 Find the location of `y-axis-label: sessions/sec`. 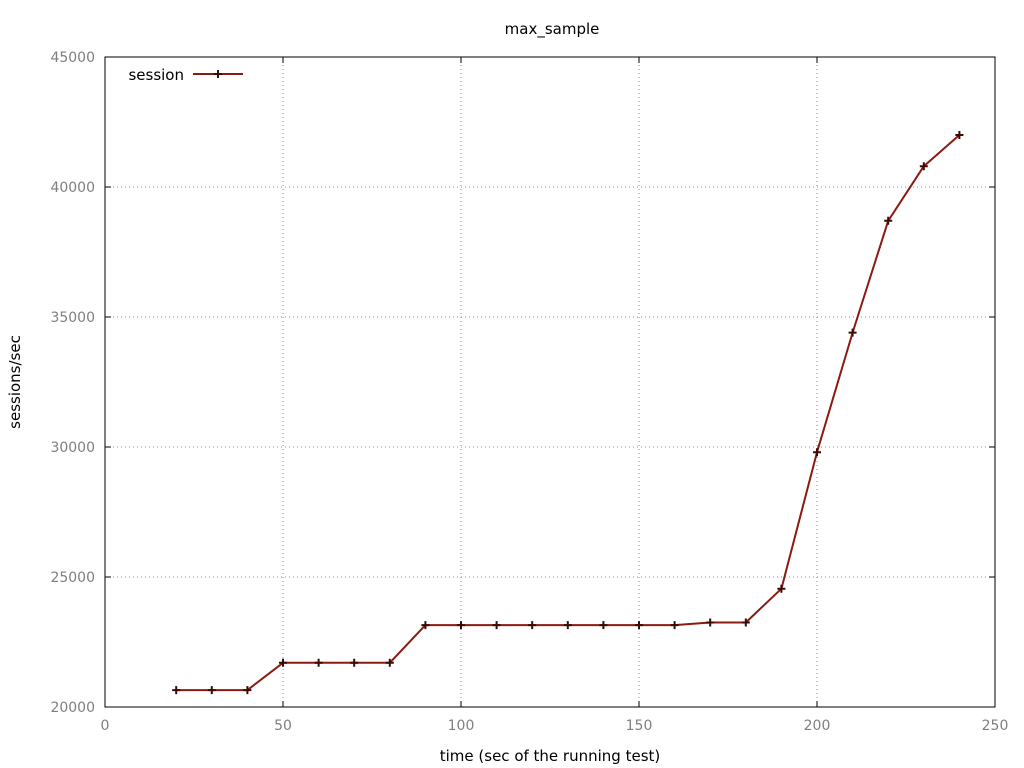

y-axis-label: sessions/sec is located at coordinates (15, 382).